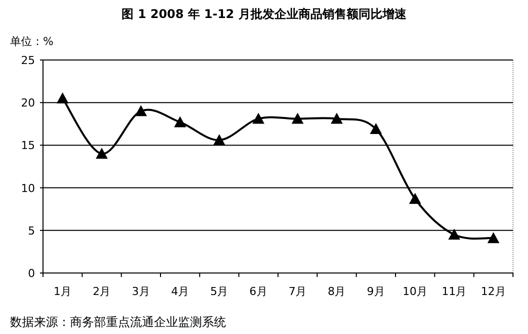  I want to click on x-tick-label: 10月, so click(415, 291).